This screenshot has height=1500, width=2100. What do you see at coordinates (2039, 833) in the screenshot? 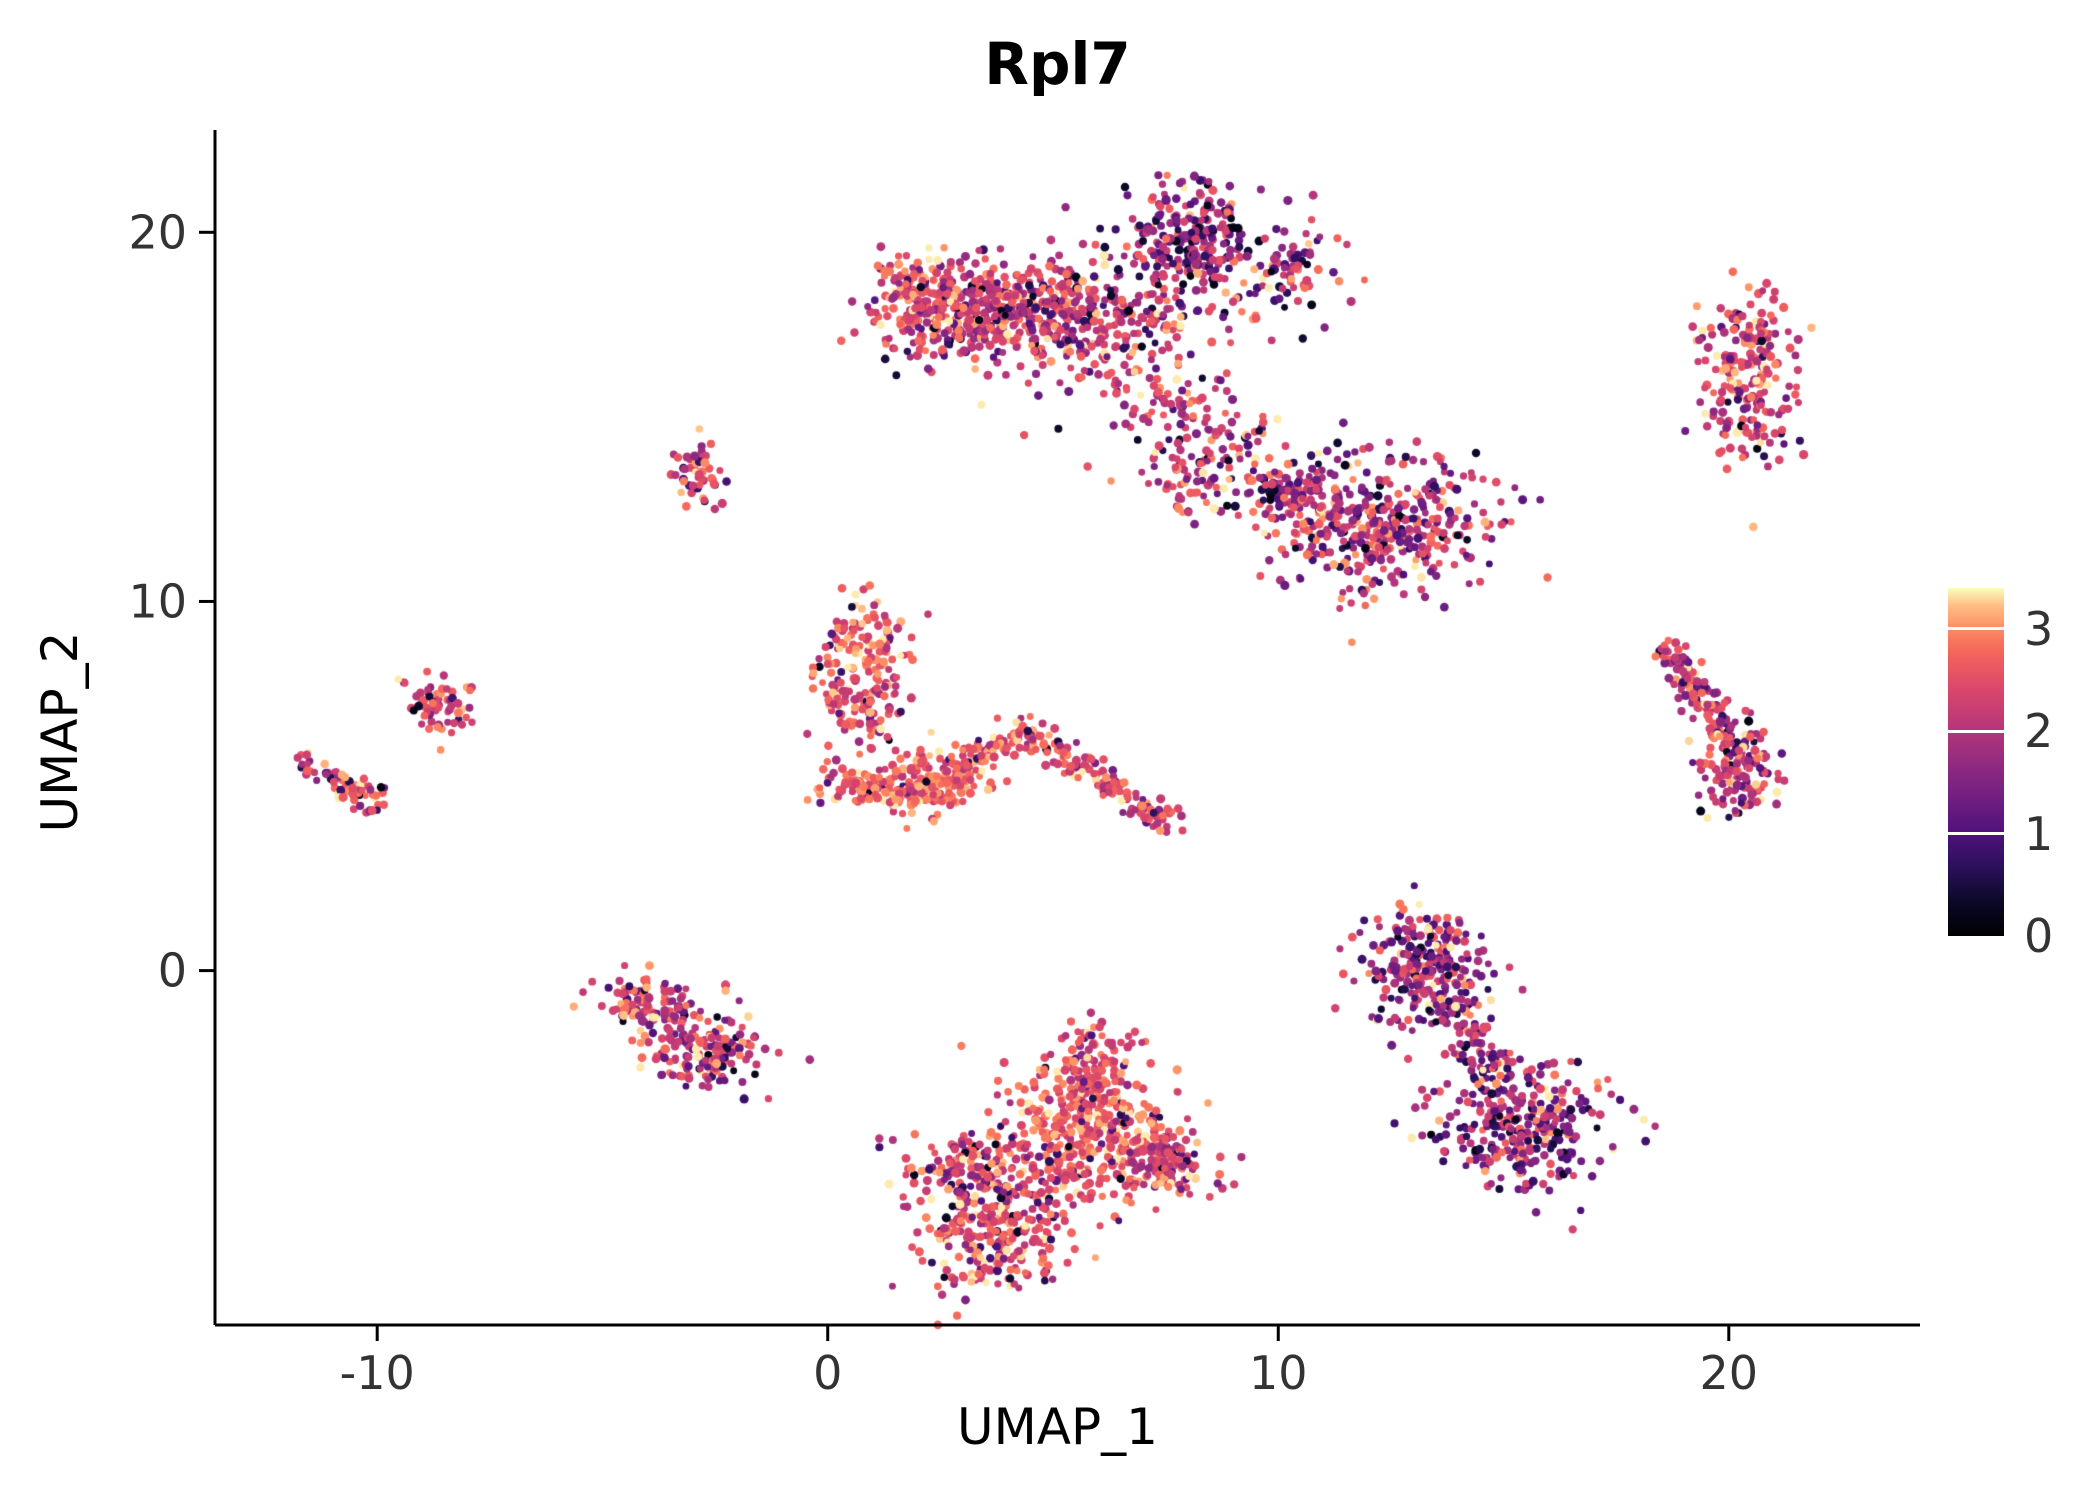
I see `colorbar-tick-label: 1` at bounding box center [2039, 833].